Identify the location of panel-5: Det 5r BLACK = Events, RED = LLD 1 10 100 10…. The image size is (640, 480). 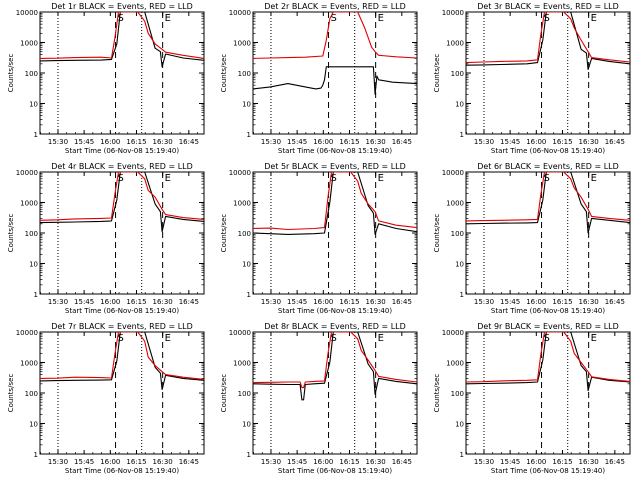
(319, 238).